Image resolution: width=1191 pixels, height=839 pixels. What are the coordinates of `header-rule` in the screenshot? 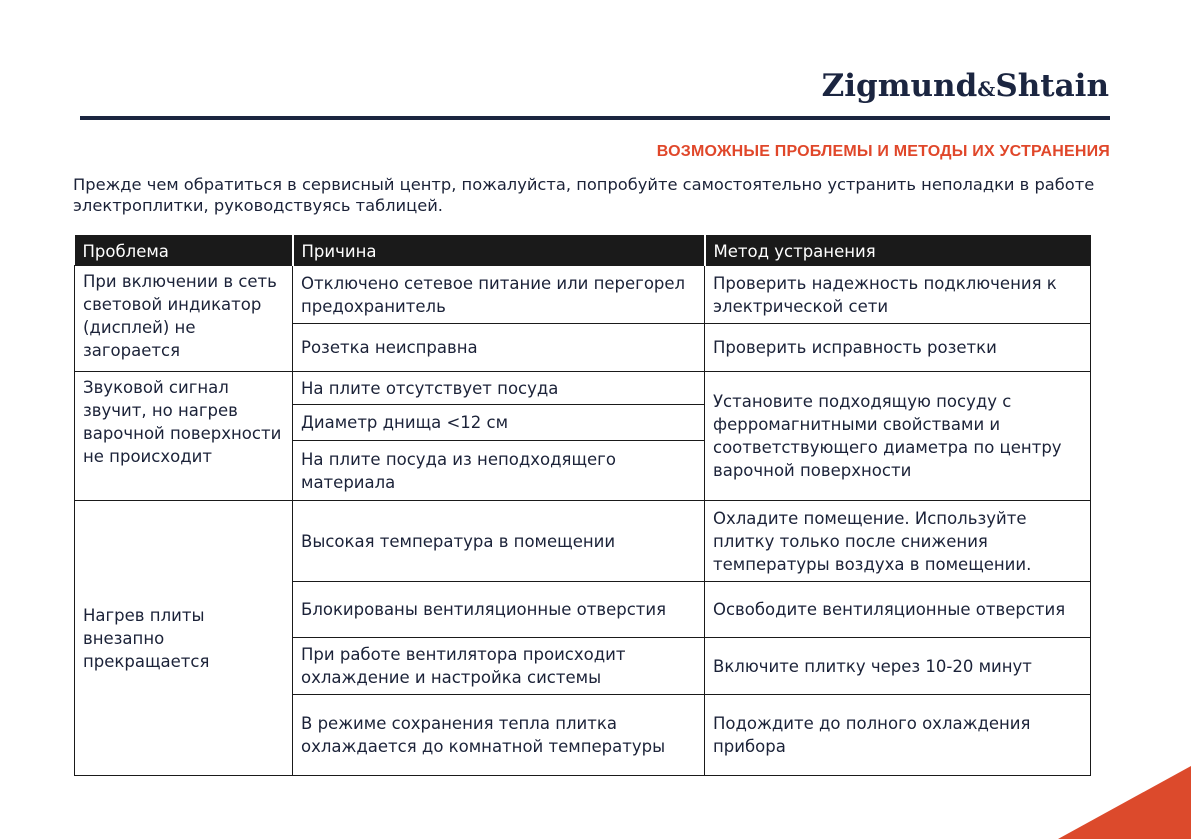 It's located at (595, 118).